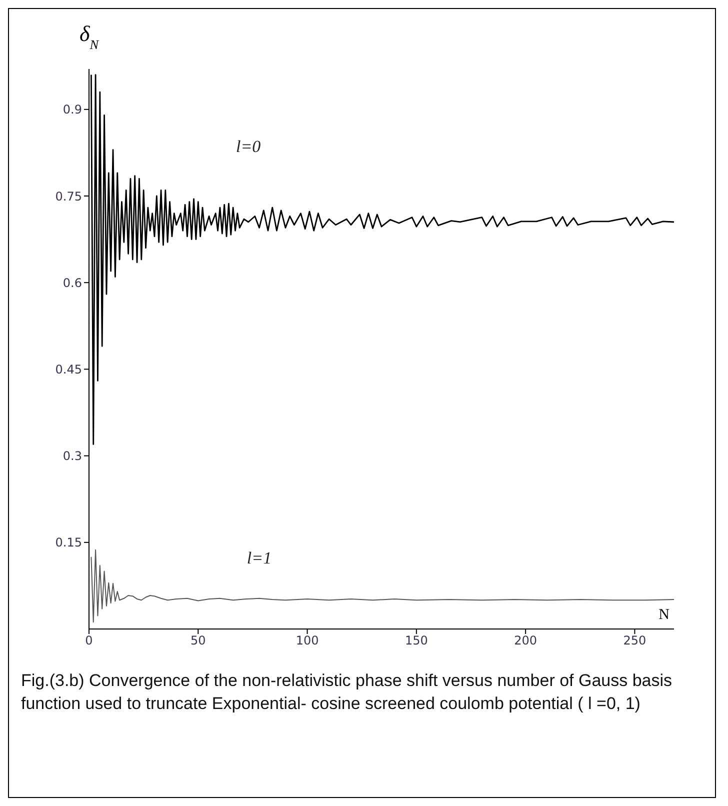 The image size is (728, 806). Describe the element at coordinates (68, 369) in the screenshot. I see `y-tick-label: 0.45` at that location.